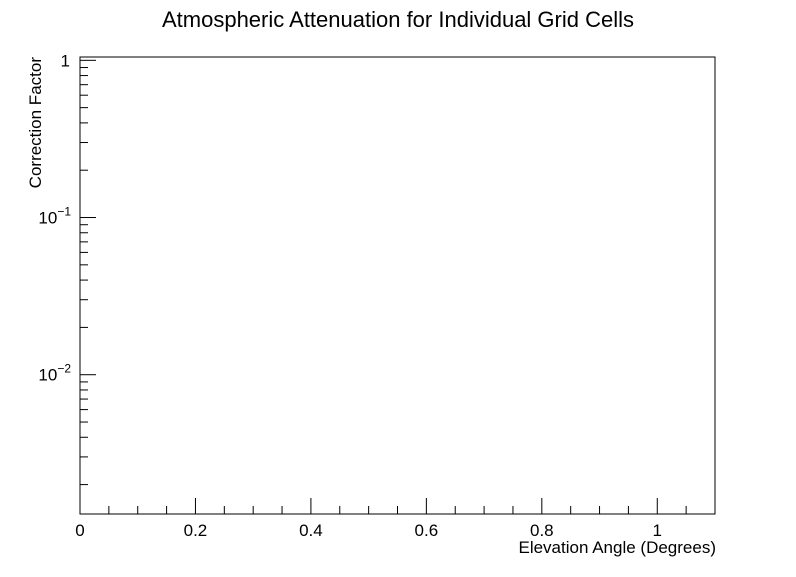  Describe the element at coordinates (617, 547) in the screenshot. I see `x-axis-title: Elevation Angle (Degrees)` at that location.